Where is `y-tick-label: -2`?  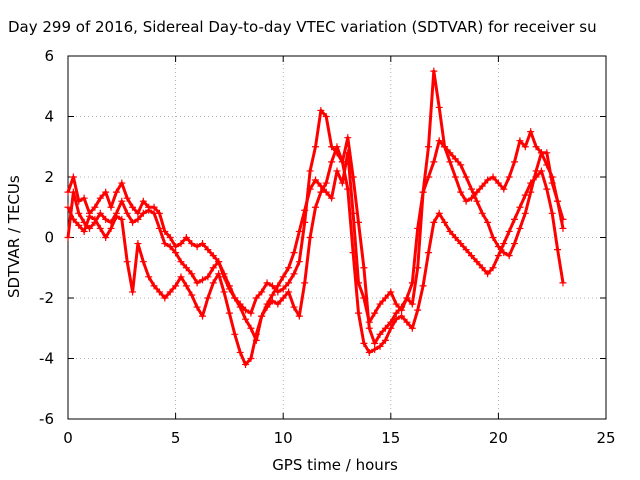 y-tick-label: -2 is located at coordinates (46, 298).